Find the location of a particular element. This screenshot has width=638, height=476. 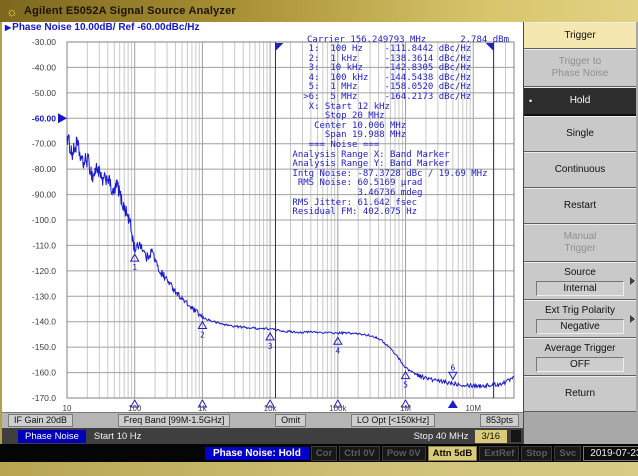

softkey-ext-trig-polarity: Ext Trig Polarity Negative is located at coordinates (580, 319).